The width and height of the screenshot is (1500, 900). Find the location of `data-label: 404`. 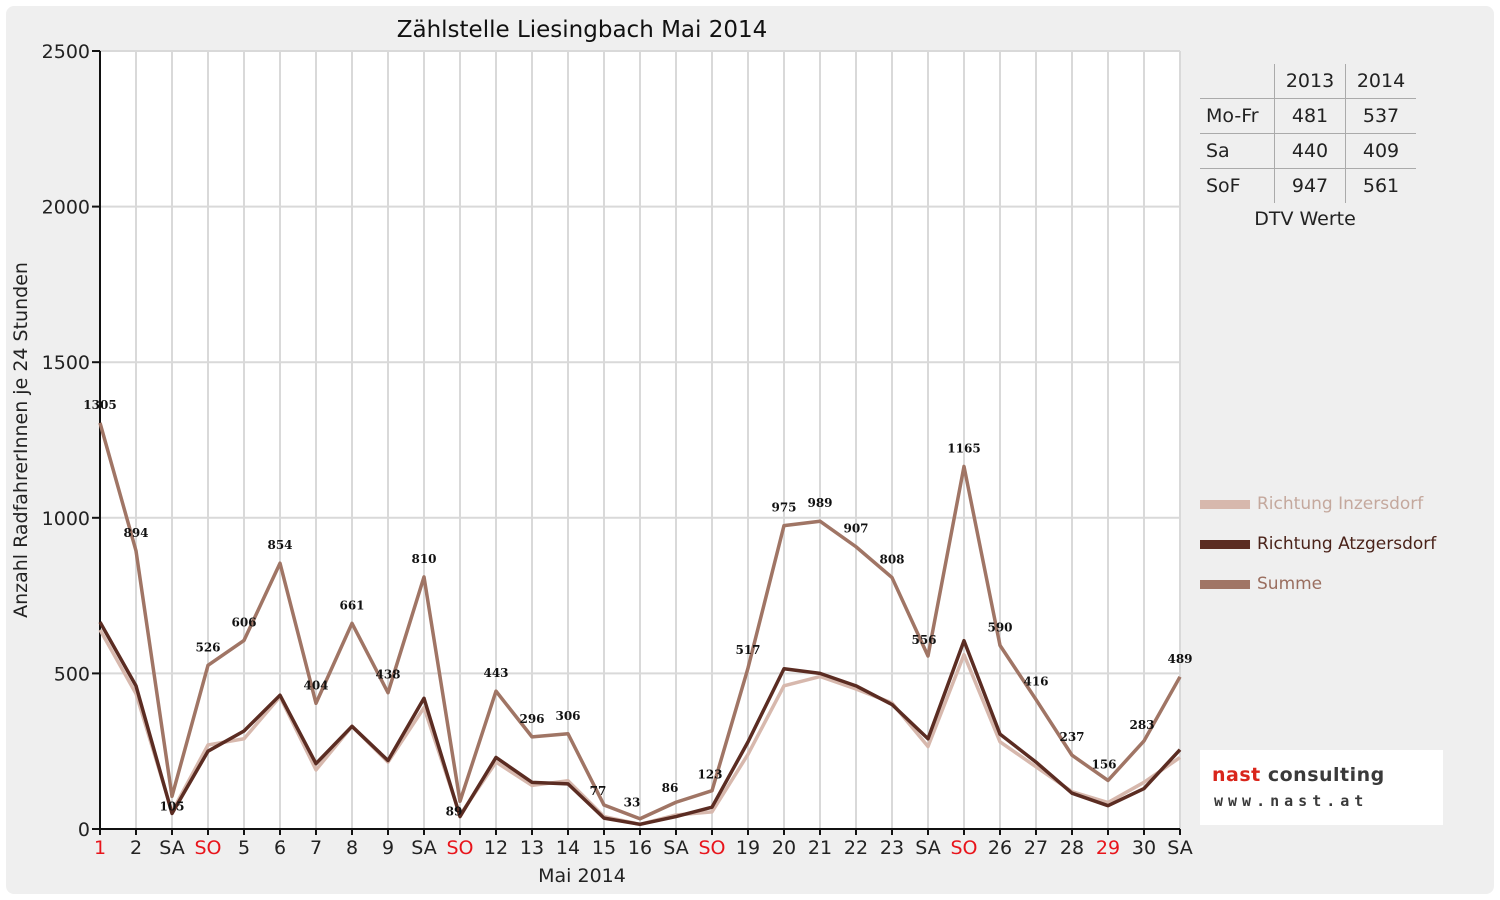

data-label: 404 is located at coordinates (315, 685).